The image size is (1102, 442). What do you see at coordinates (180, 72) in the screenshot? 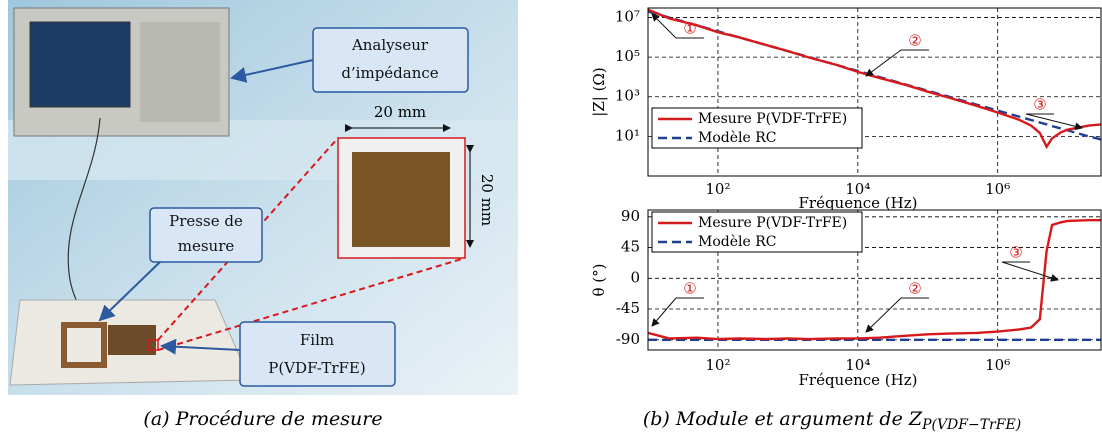
I see `analyzer-keys` at bounding box center [180, 72].